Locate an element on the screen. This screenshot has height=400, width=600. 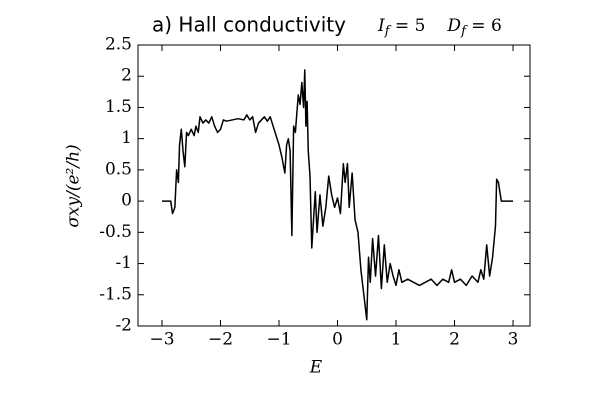
y-tick-label: -0.5 is located at coordinates (115, 232).